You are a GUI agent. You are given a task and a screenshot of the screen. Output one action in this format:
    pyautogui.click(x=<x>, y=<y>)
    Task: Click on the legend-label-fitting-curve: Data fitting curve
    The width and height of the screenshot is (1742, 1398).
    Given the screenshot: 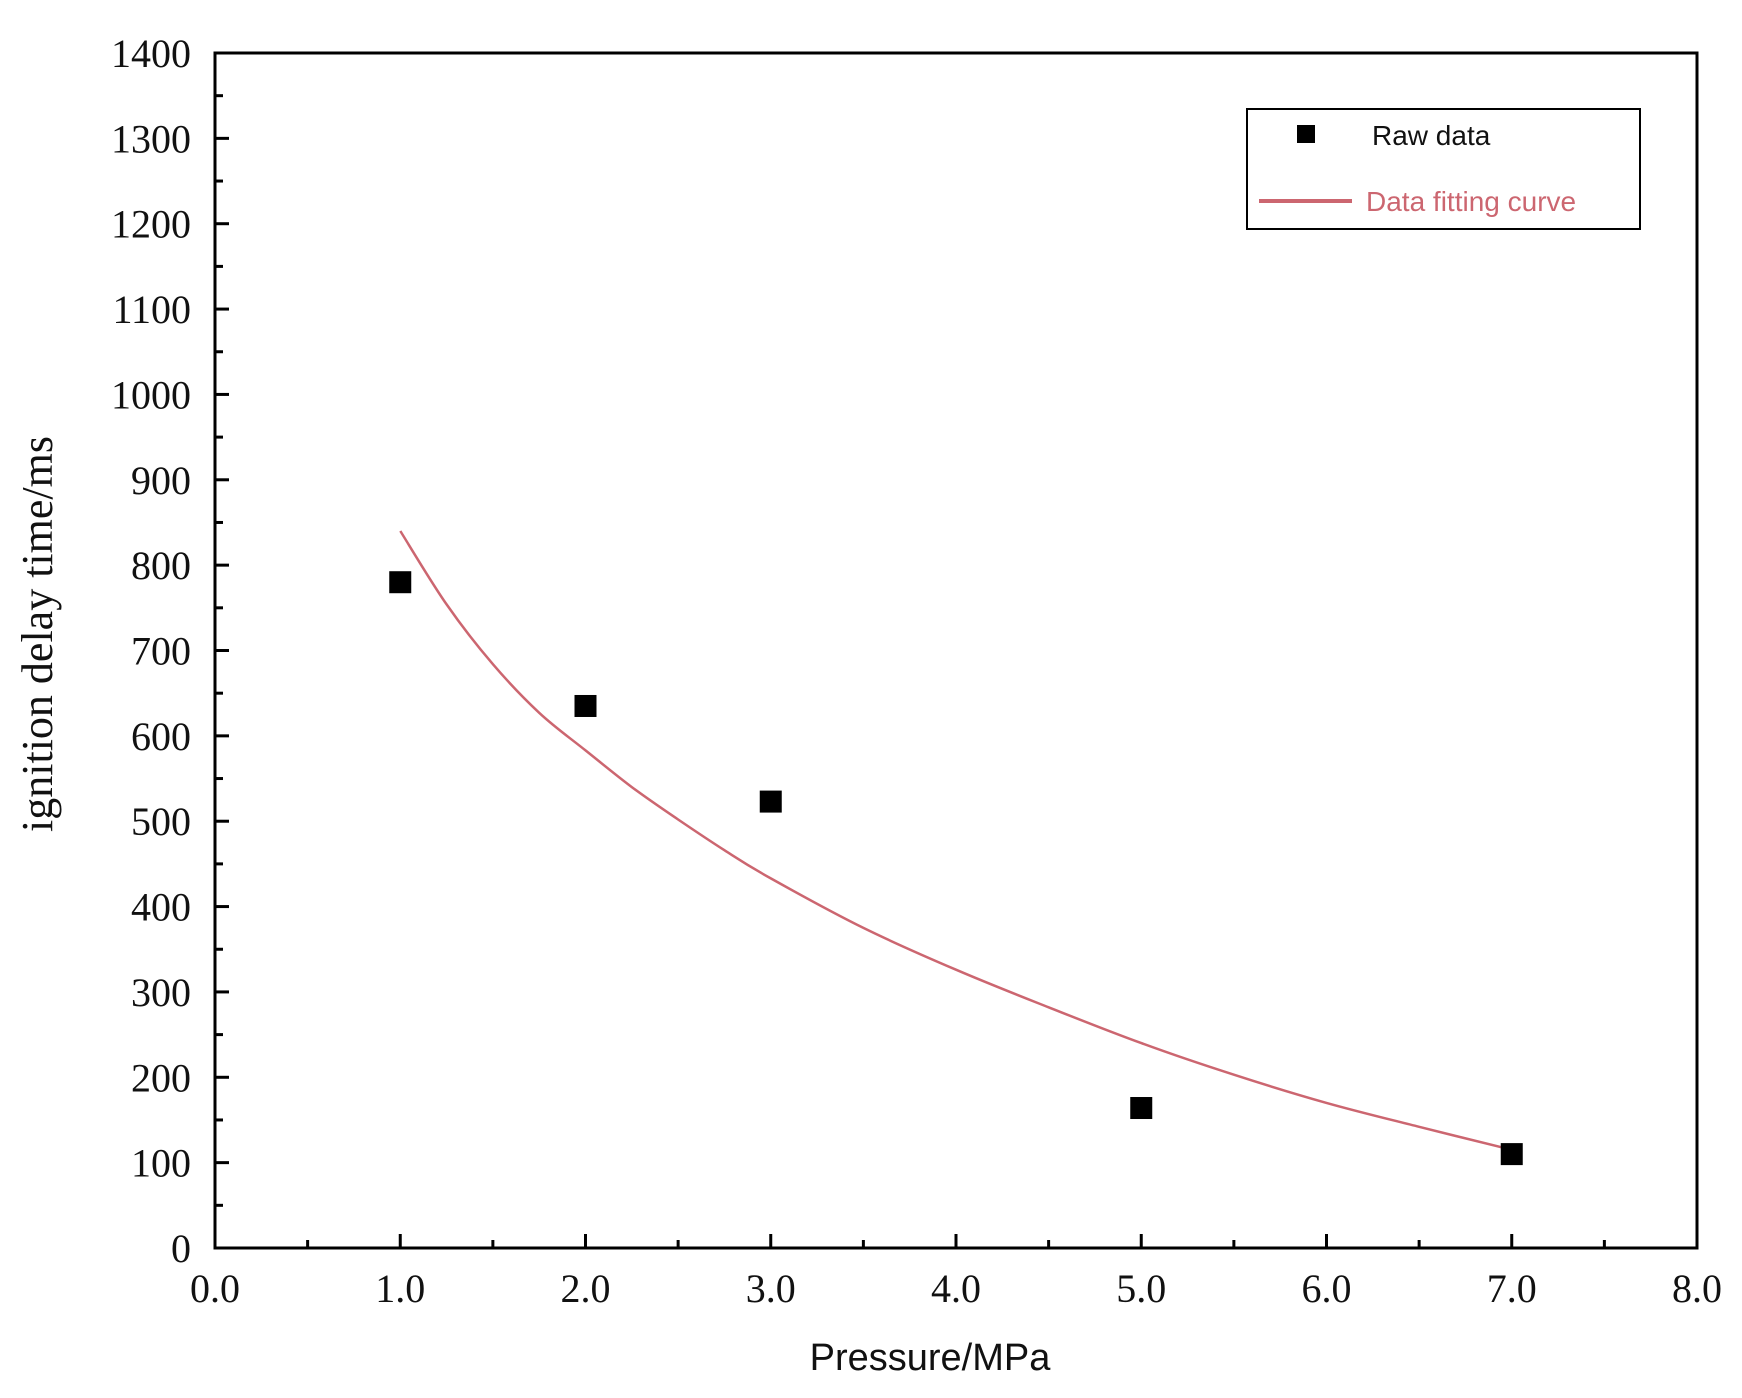 What is the action you would take?
    pyautogui.click(x=1471, y=201)
    